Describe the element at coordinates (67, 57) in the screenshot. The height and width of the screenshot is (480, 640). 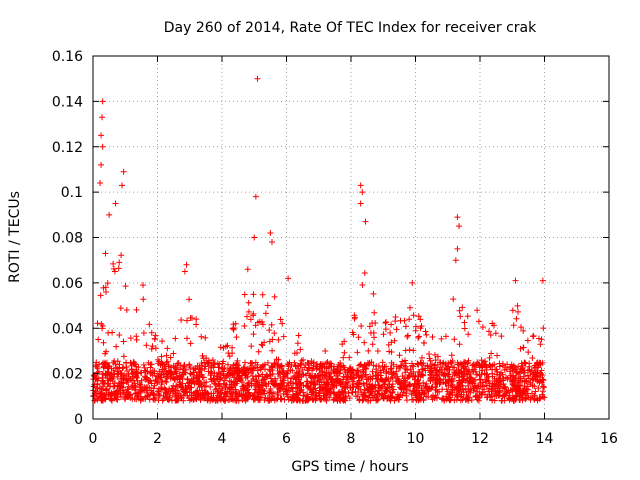
I see `y-tick-label: 0.16` at that location.